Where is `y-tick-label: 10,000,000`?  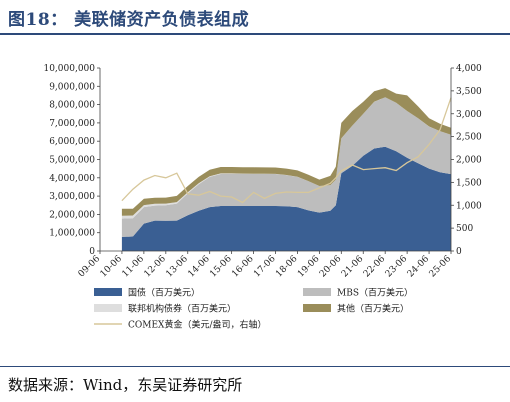 y-tick-label: 10,000,000 is located at coordinates (69, 69).